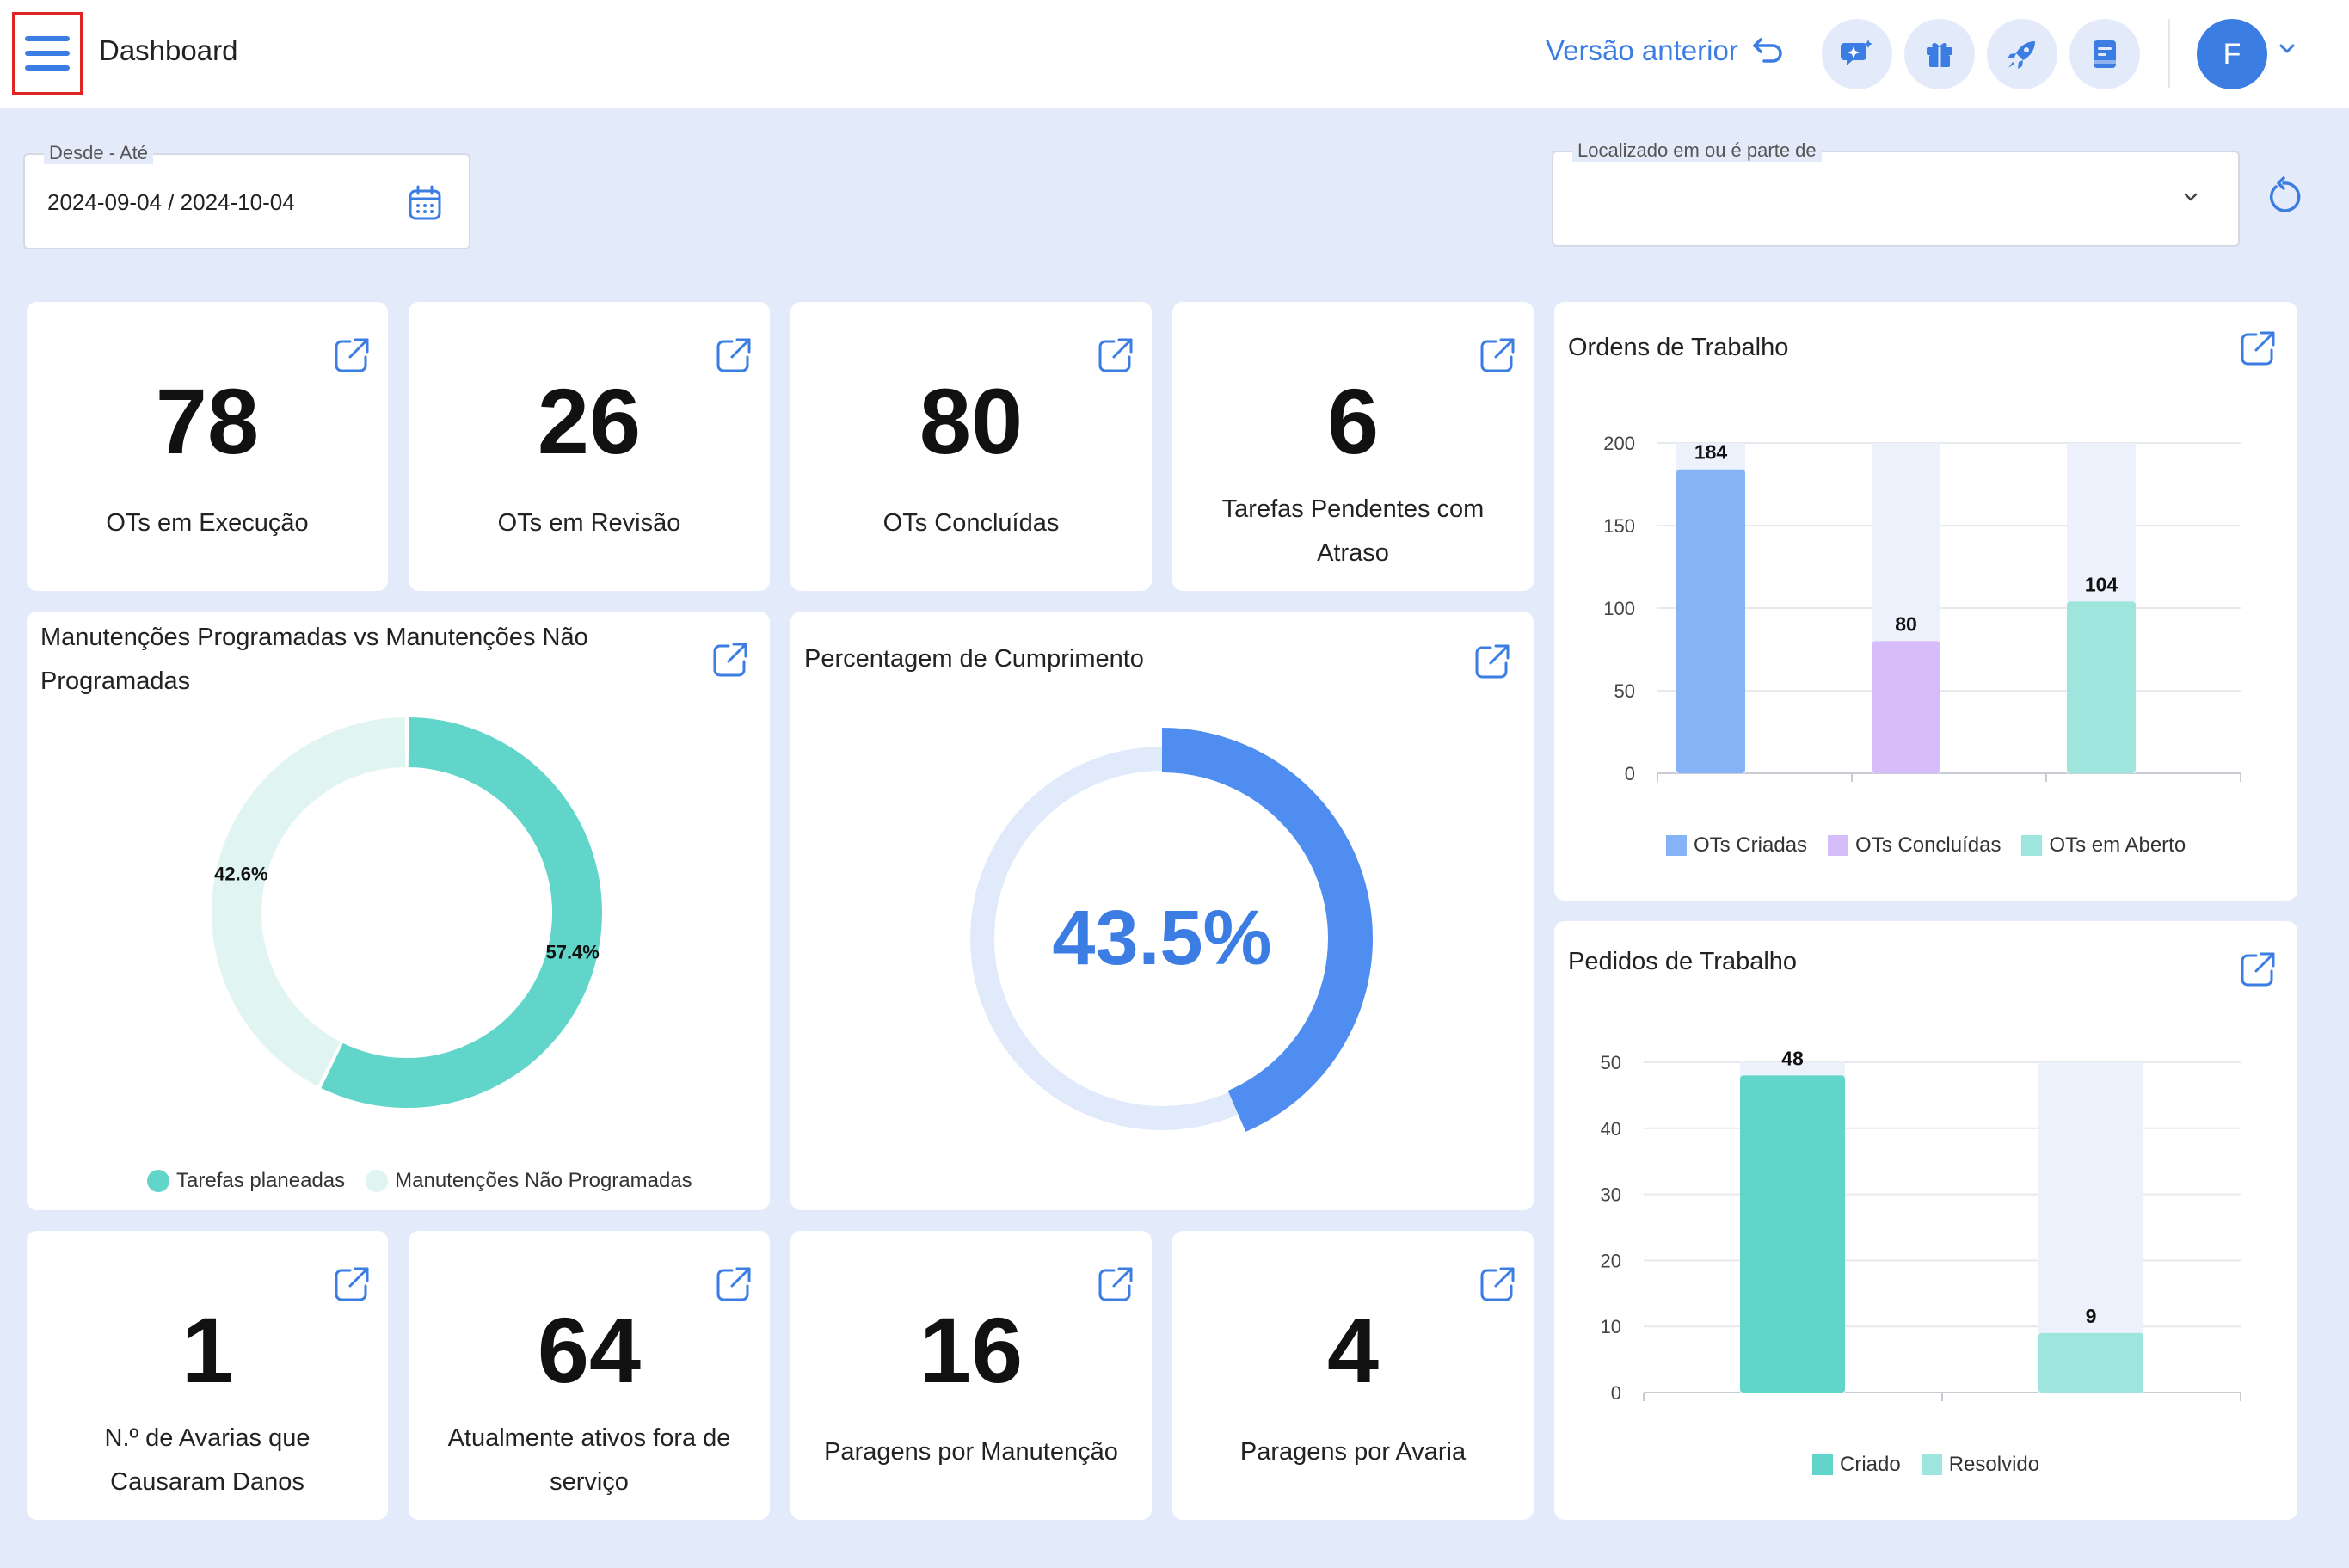 The width and height of the screenshot is (2349, 1568). What do you see at coordinates (971, 421) in the screenshot?
I see `kpi-value: 80` at bounding box center [971, 421].